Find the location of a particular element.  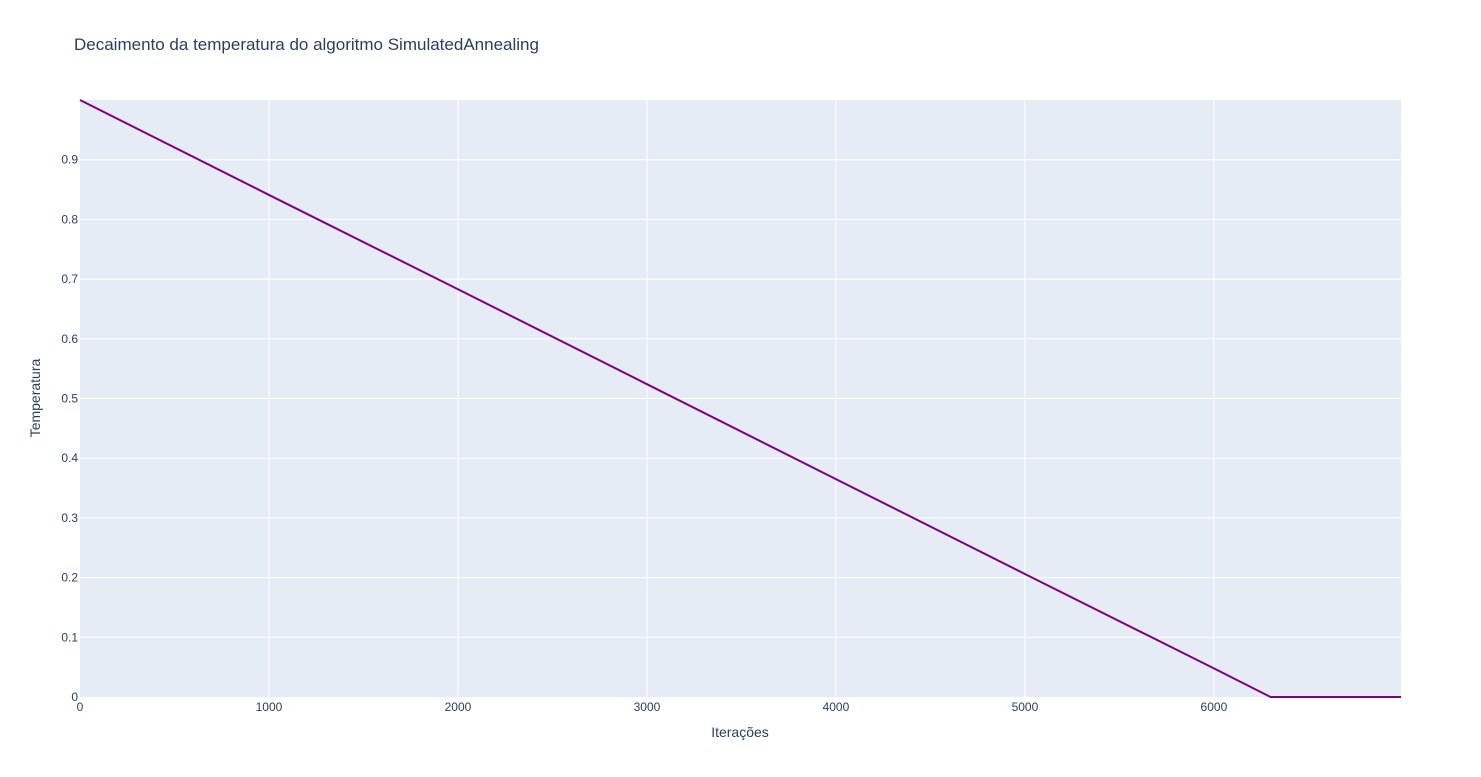

x-tick-label: 4000 is located at coordinates (836, 707).